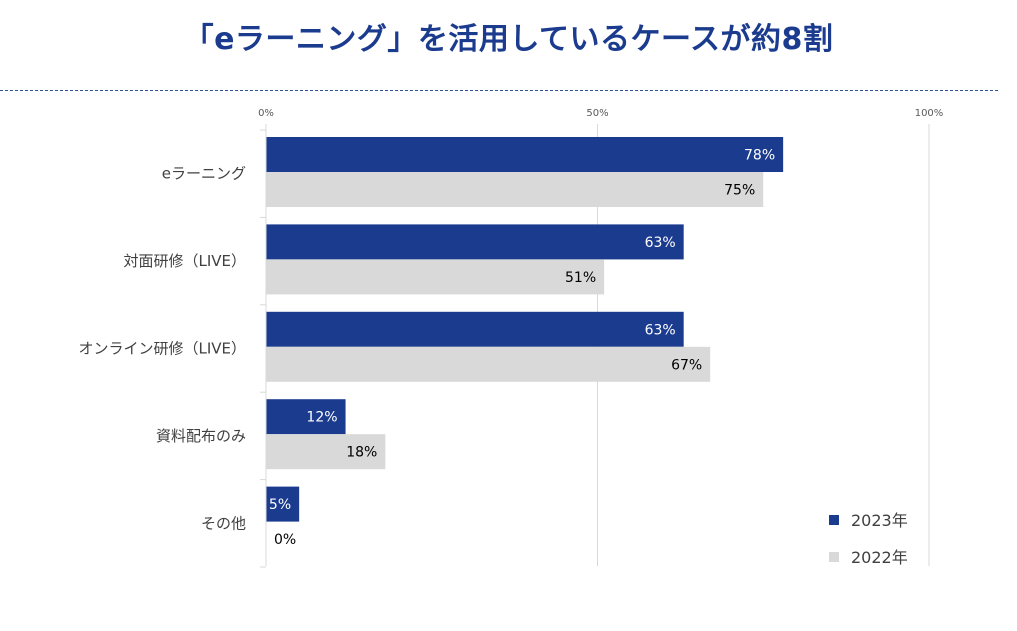 The image size is (1017, 631). What do you see at coordinates (597, 113) in the screenshot?
I see `x-tick-label: 50%` at bounding box center [597, 113].